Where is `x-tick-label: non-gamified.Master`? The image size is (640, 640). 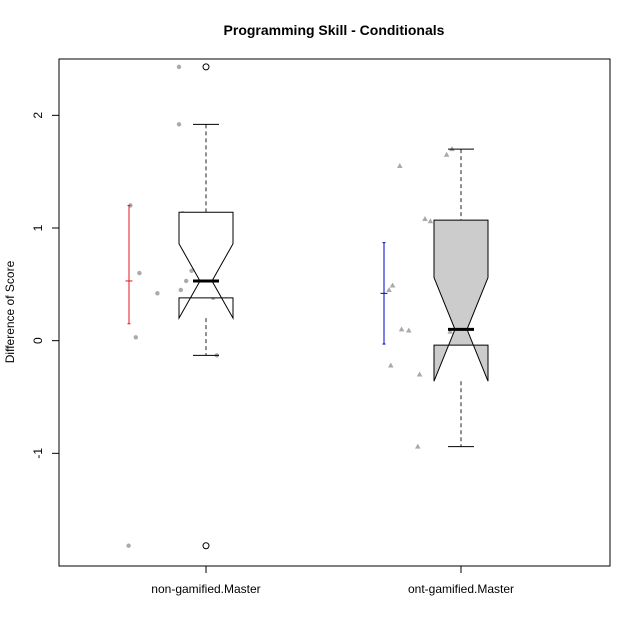 x-tick-label: non-gamified.Master is located at coordinates (205, 589).